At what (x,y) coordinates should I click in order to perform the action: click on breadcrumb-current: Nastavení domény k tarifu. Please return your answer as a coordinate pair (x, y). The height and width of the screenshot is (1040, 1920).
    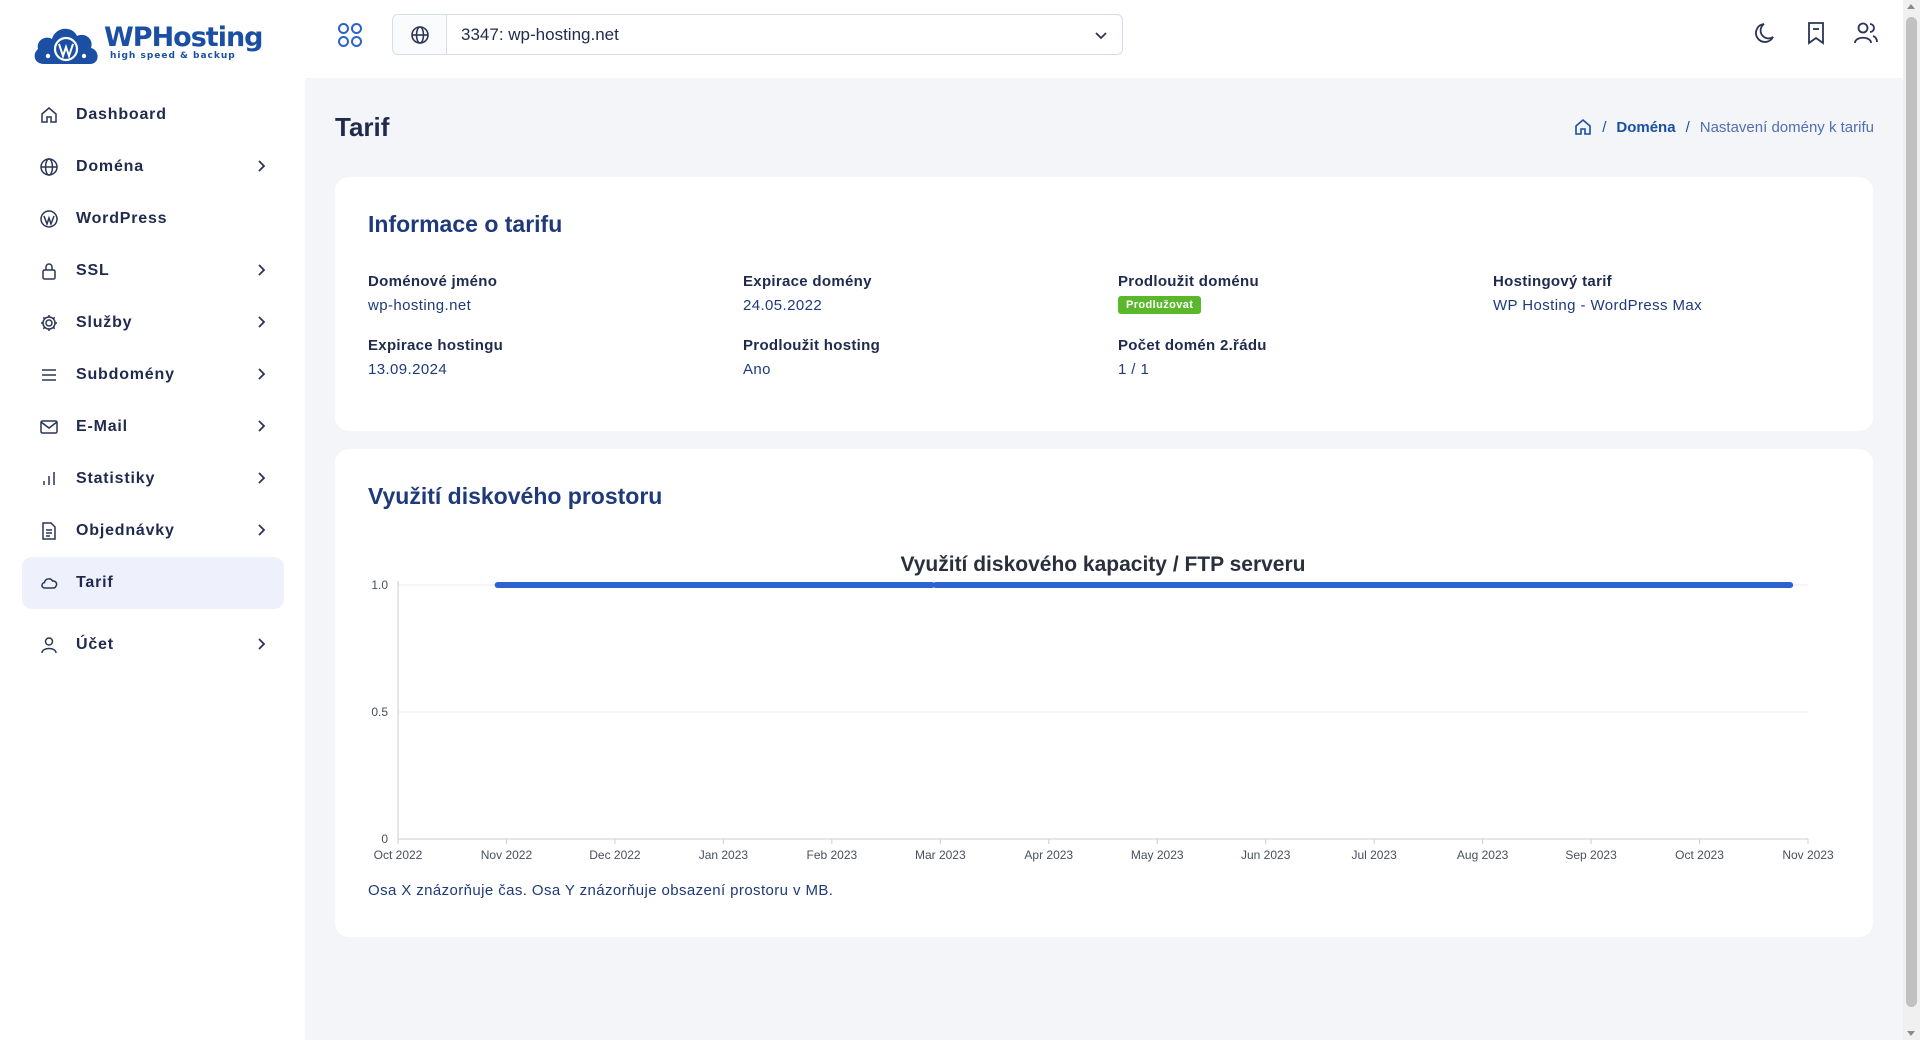
    Looking at the image, I should click on (1786, 127).